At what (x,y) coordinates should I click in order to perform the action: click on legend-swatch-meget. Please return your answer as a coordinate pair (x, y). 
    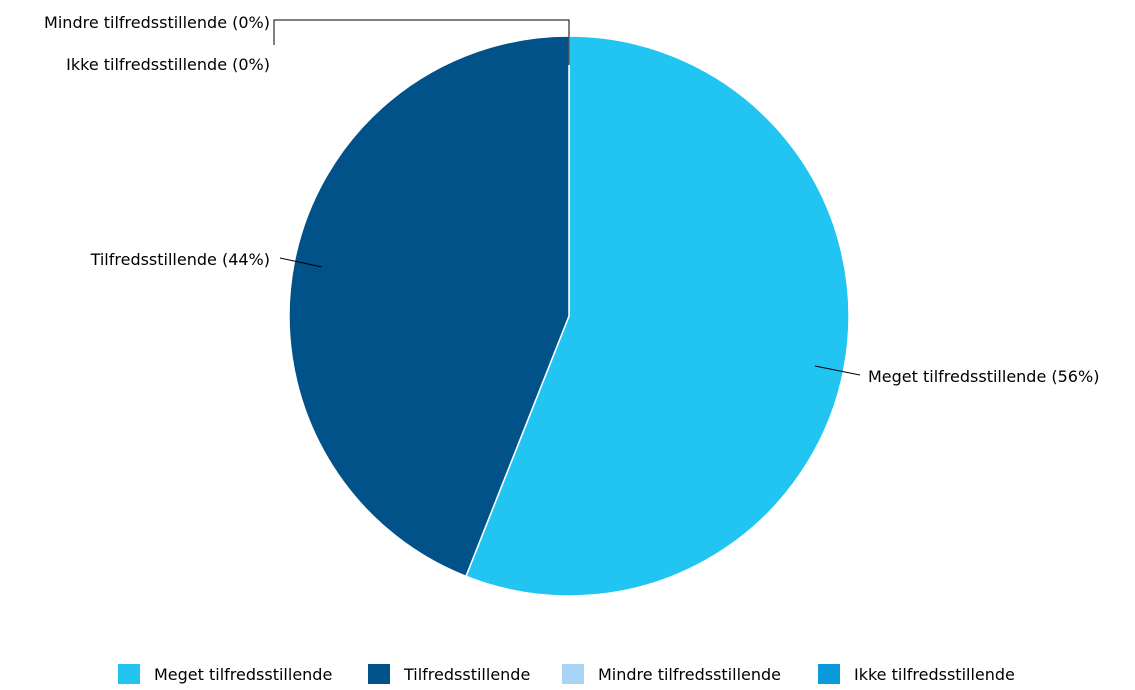
    Looking at the image, I should click on (129, 674).